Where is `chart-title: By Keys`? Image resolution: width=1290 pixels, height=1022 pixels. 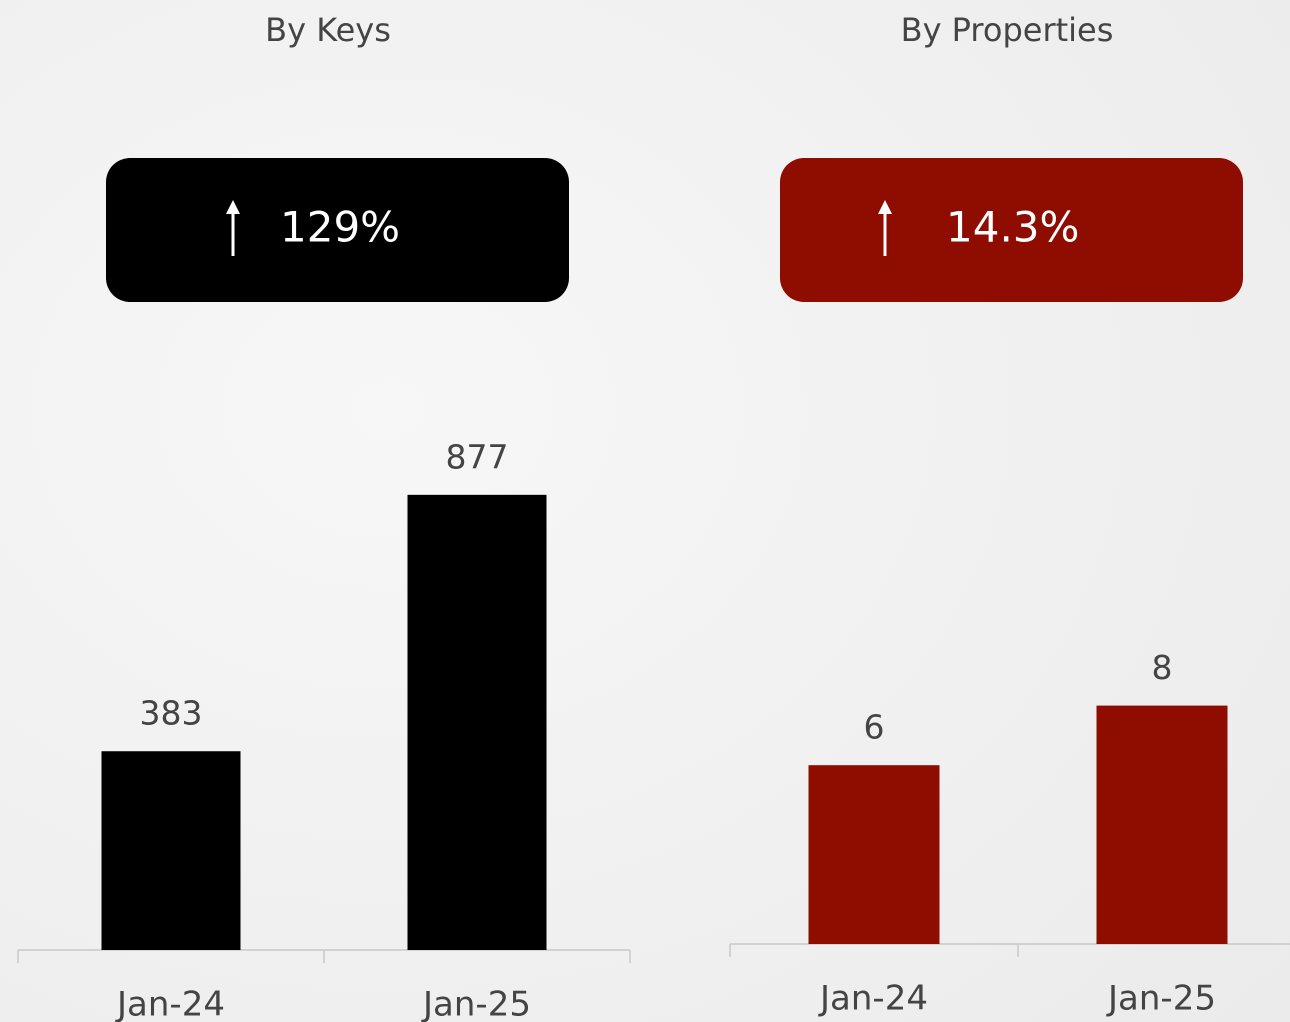
chart-title: By Keys is located at coordinates (328, 30).